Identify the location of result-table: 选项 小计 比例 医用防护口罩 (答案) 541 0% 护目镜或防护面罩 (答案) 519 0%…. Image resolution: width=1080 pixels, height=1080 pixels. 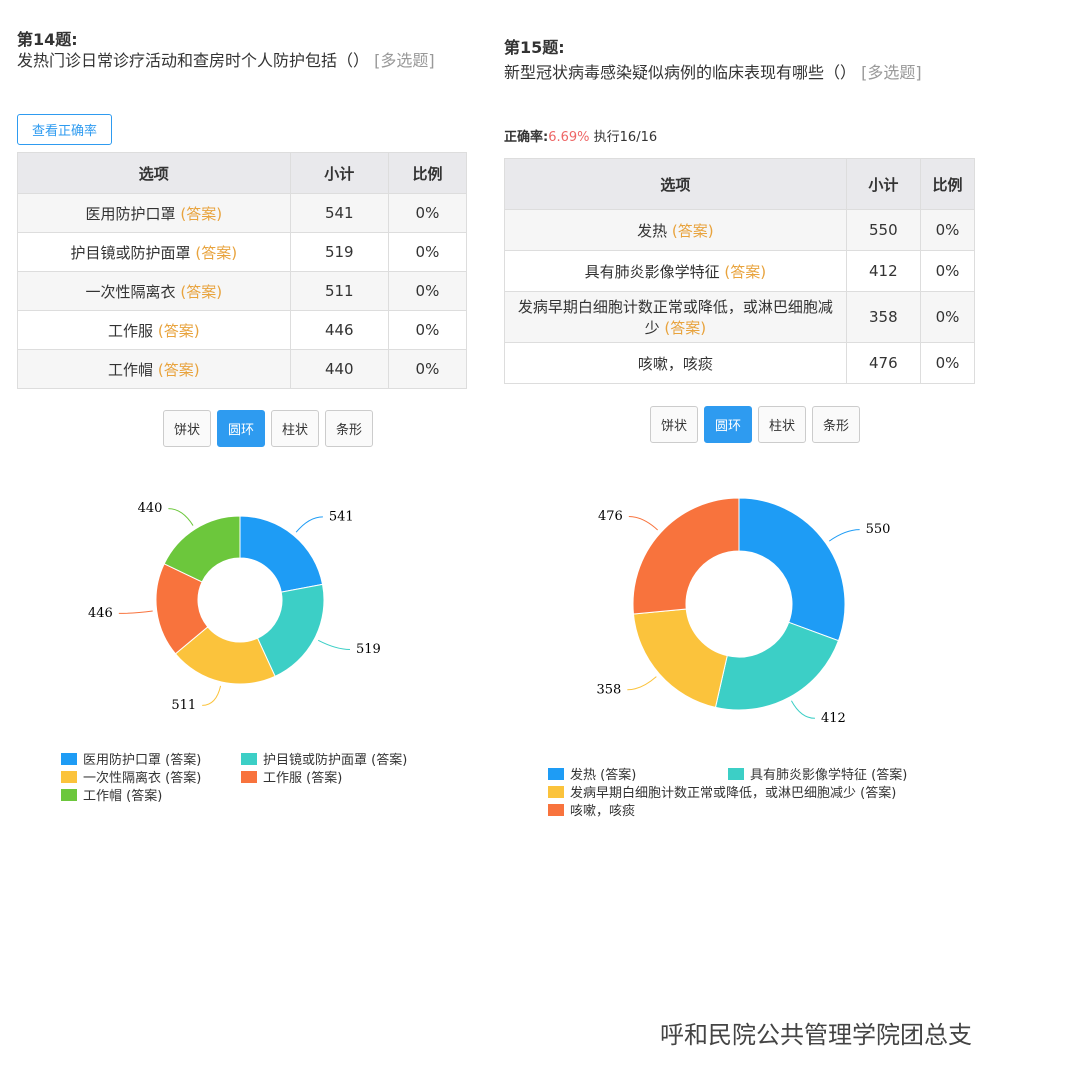
(242, 270).